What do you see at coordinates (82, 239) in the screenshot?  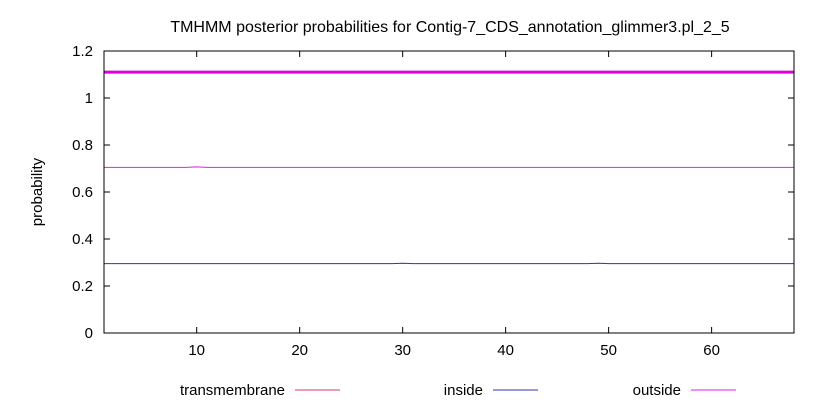 I see `y-tick-label: 0.4` at bounding box center [82, 239].